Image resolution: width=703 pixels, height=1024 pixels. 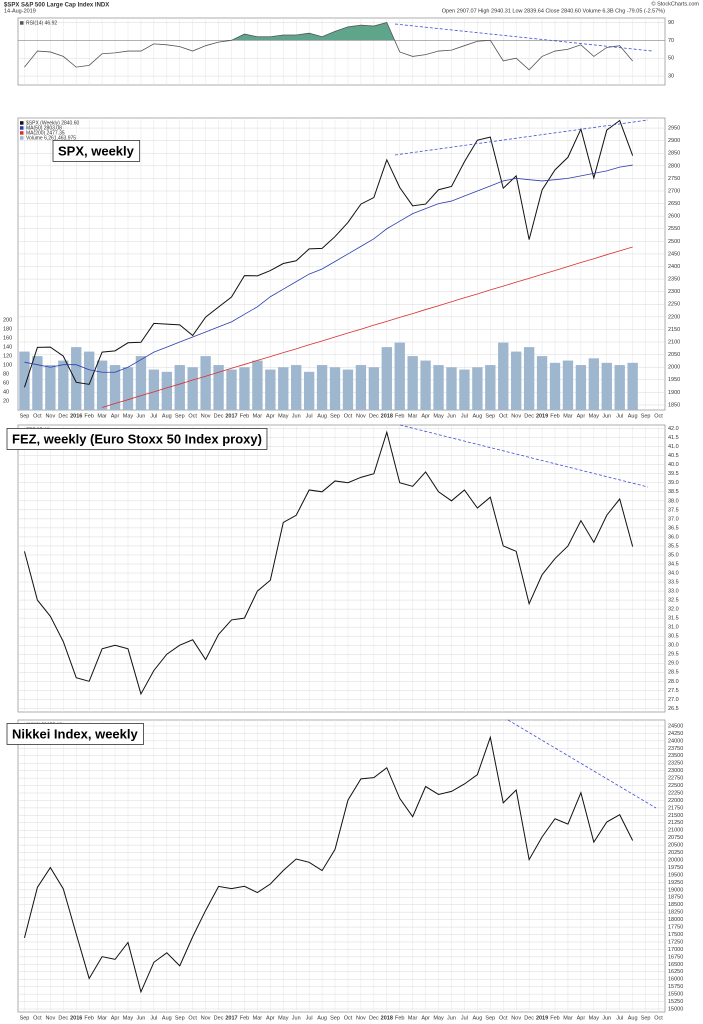 What do you see at coordinates (451, 1018) in the screenshot?
I see `x-tick-label: Jun` at bounding box center [451, 1018].